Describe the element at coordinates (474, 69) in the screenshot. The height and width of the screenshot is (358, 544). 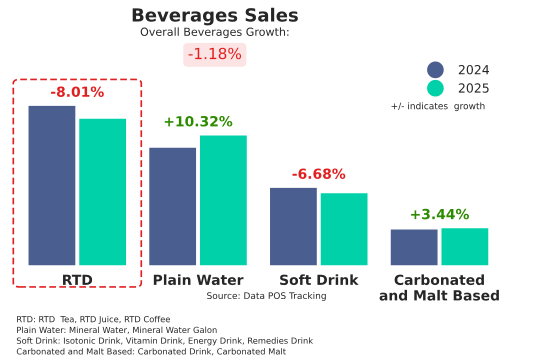
I see `legend-label: 2024` at that location.